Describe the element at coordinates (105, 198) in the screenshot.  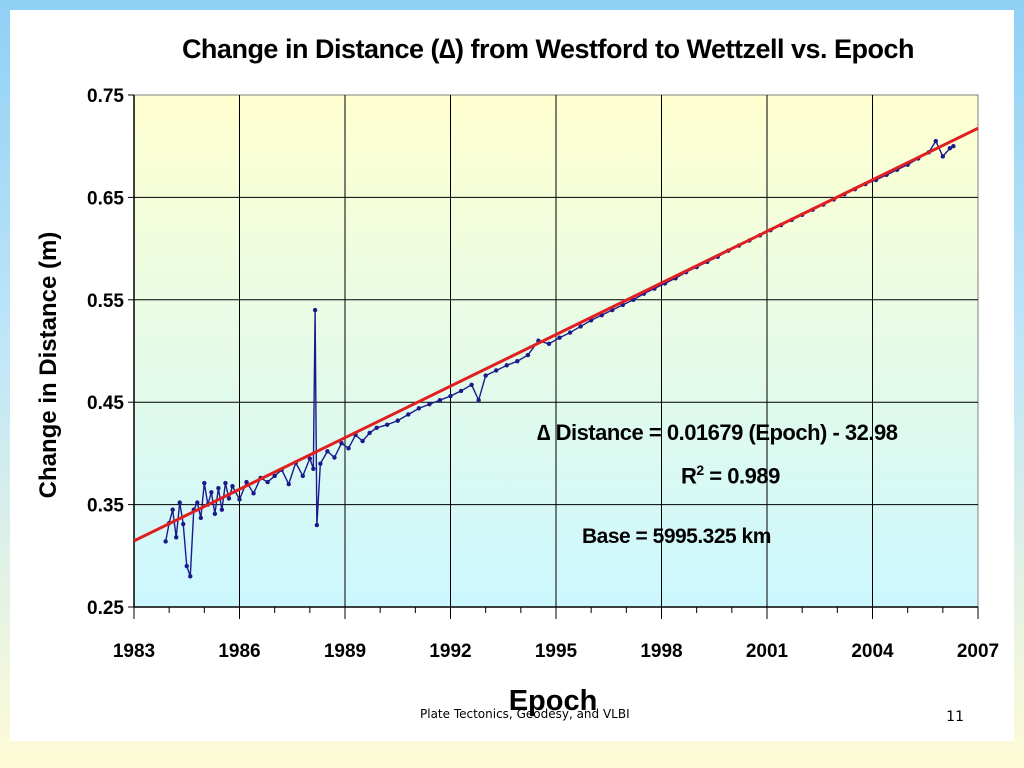
I see `y-tick-label: 0.65` at that location.